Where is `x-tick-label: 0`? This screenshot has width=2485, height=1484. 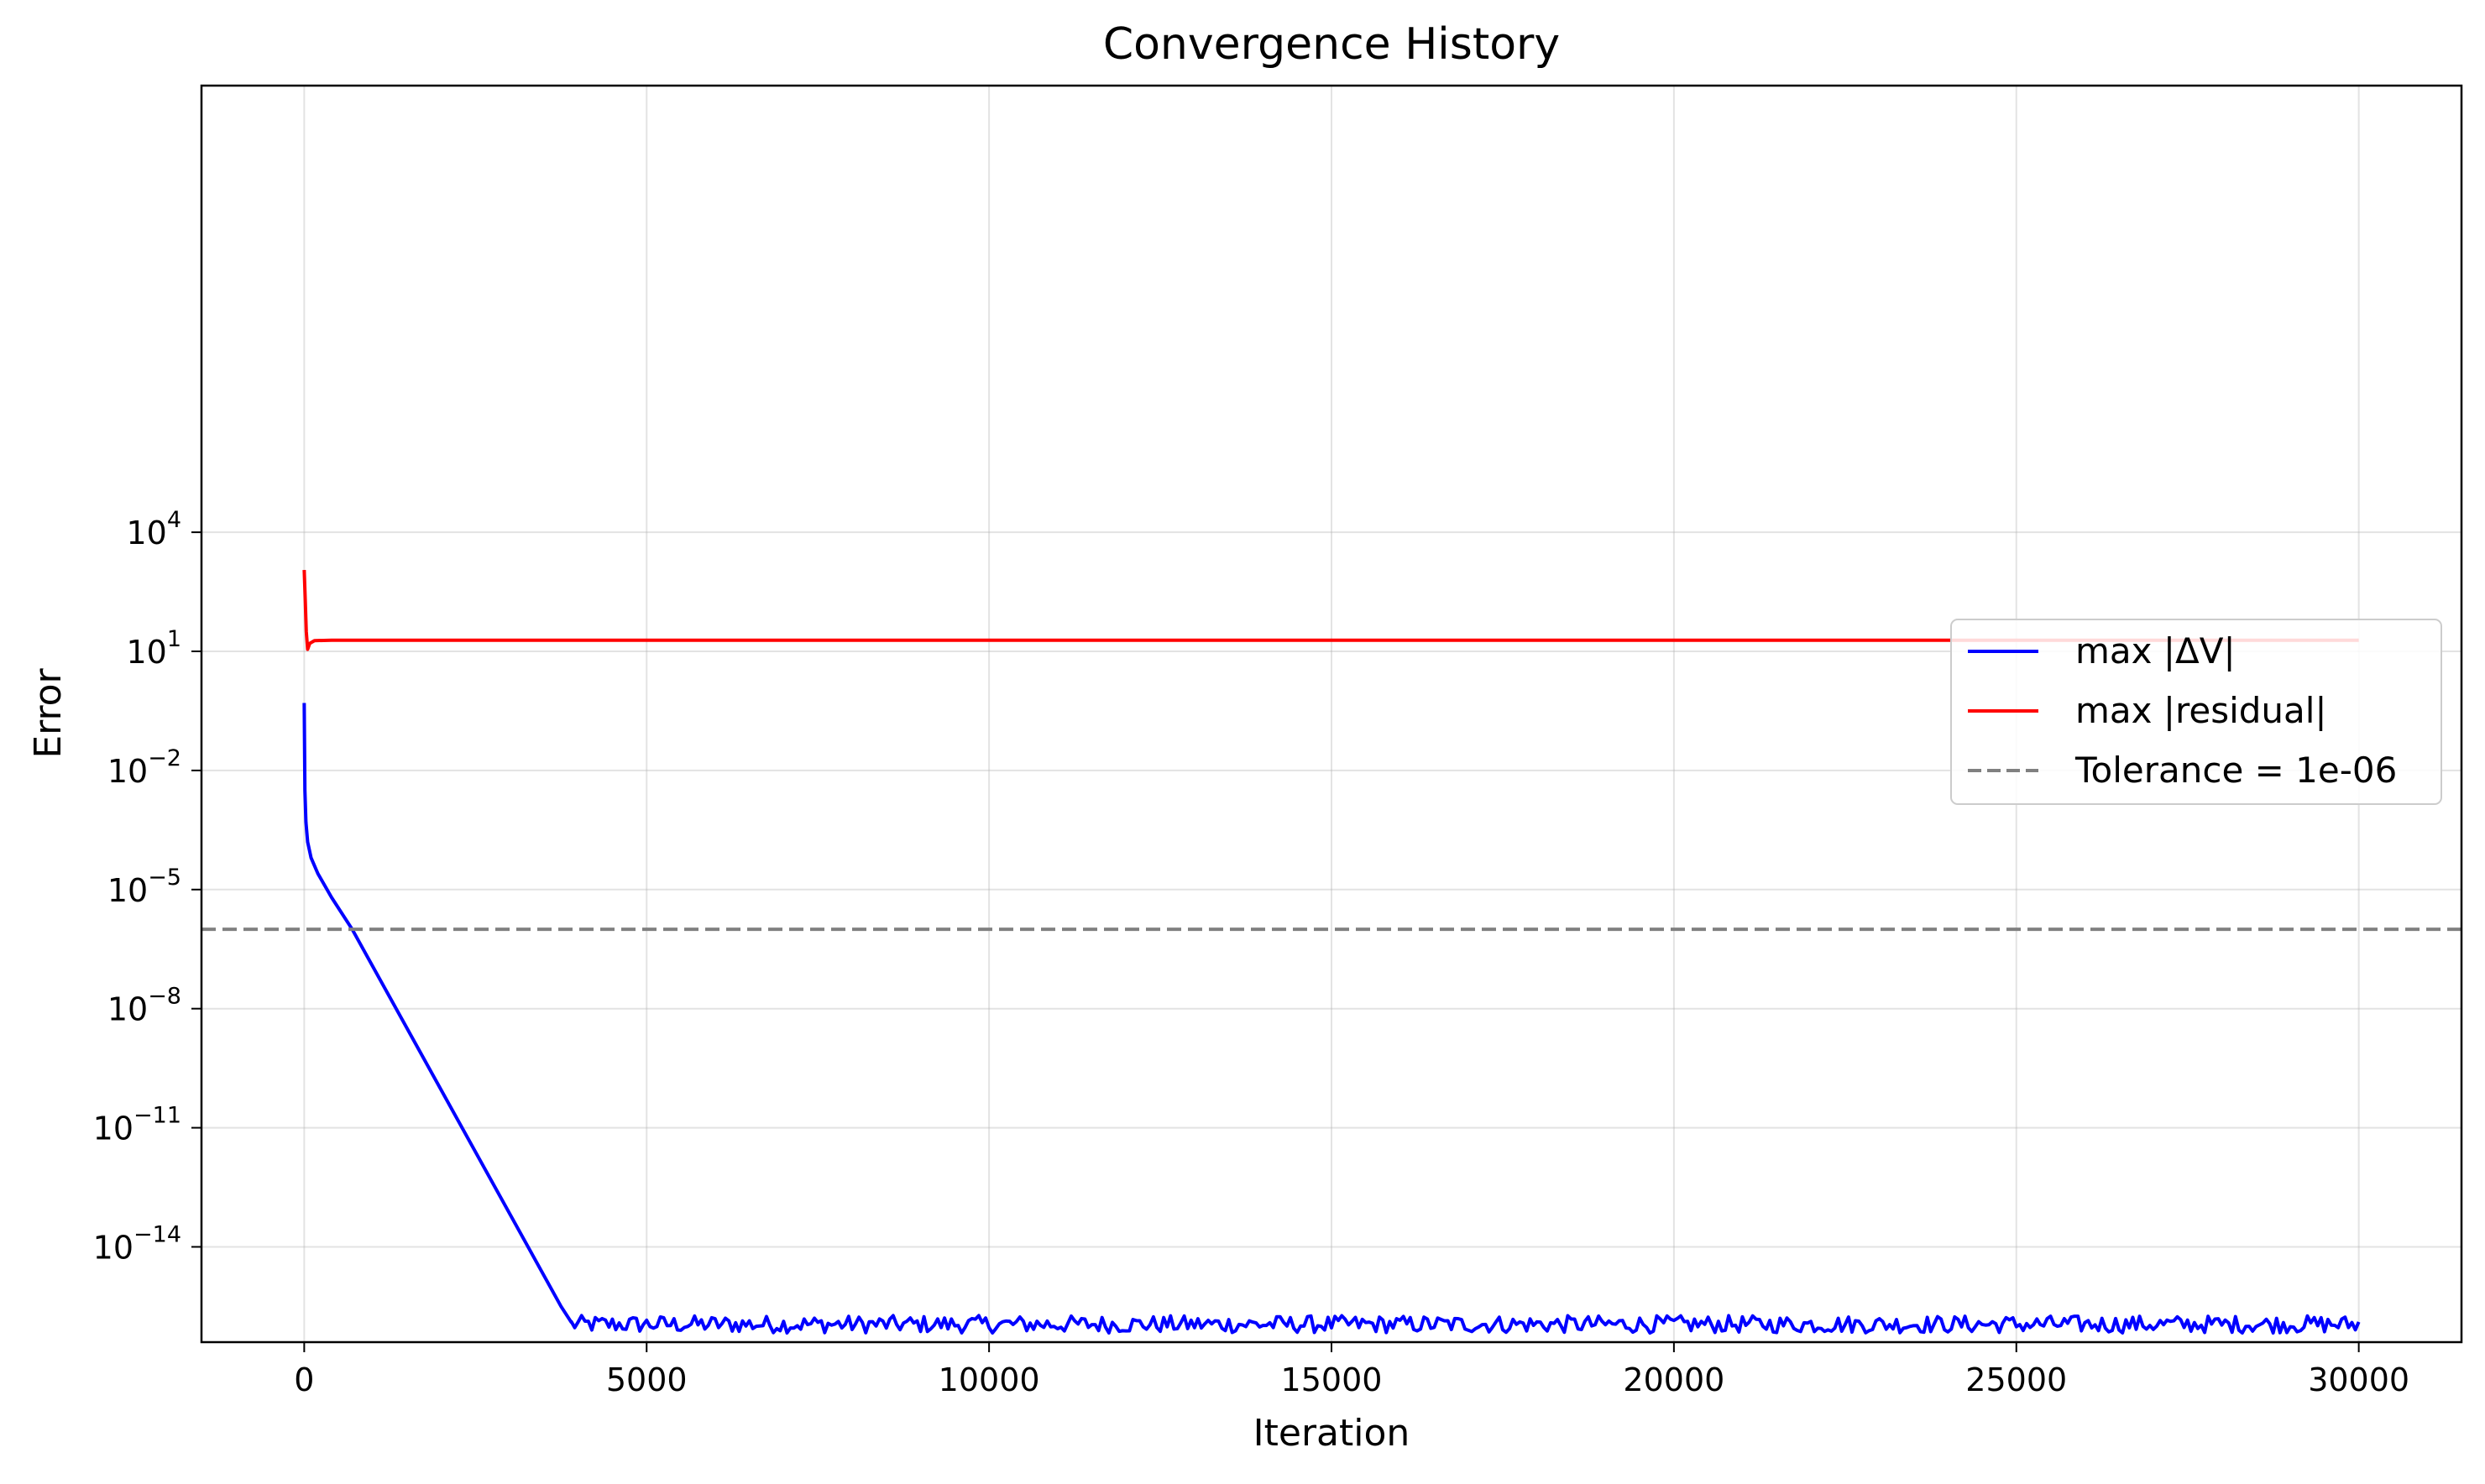 x-tick-label: 0 is located at coordinates (304, 1379).